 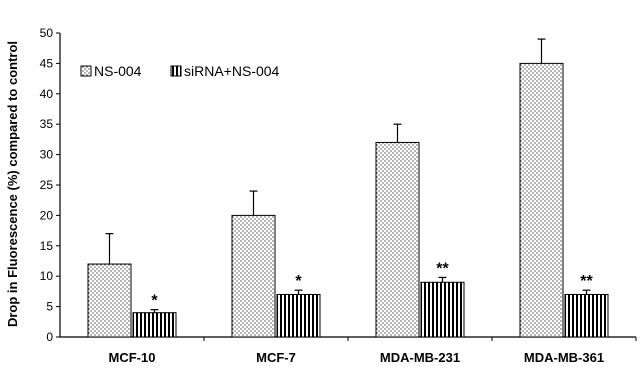 What do you see at coordinates (47, 33) in the screenshot?
I see `y-tick-label-50: 50` at bounding box center [47, 33].